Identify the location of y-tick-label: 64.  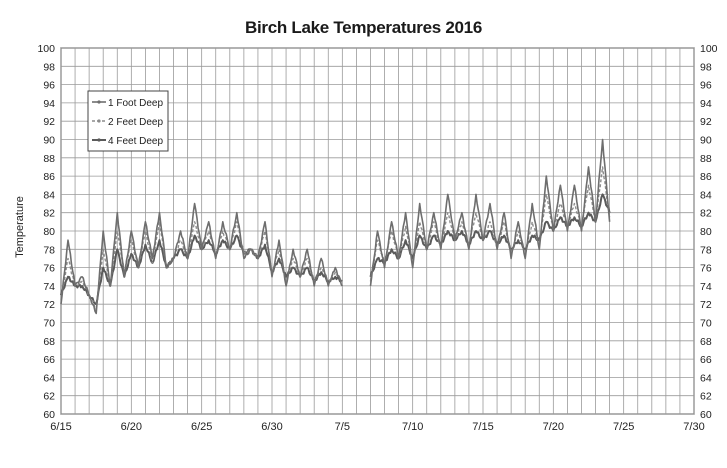
(49, 378).